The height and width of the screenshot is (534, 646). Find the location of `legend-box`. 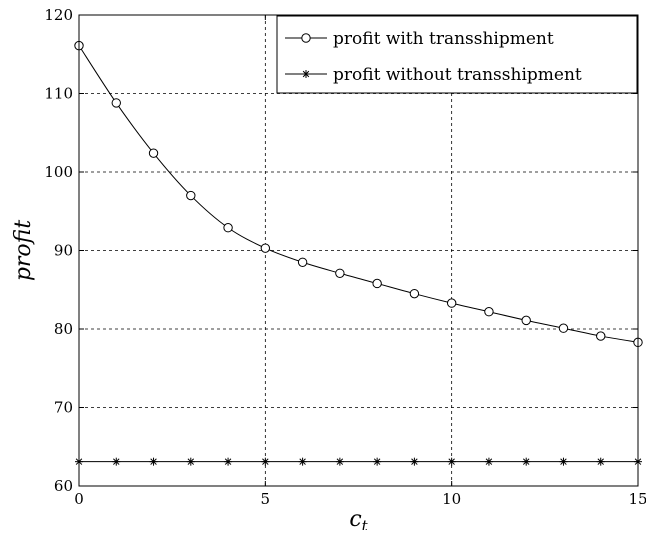

legend-box is located at coordinates (457, 54).